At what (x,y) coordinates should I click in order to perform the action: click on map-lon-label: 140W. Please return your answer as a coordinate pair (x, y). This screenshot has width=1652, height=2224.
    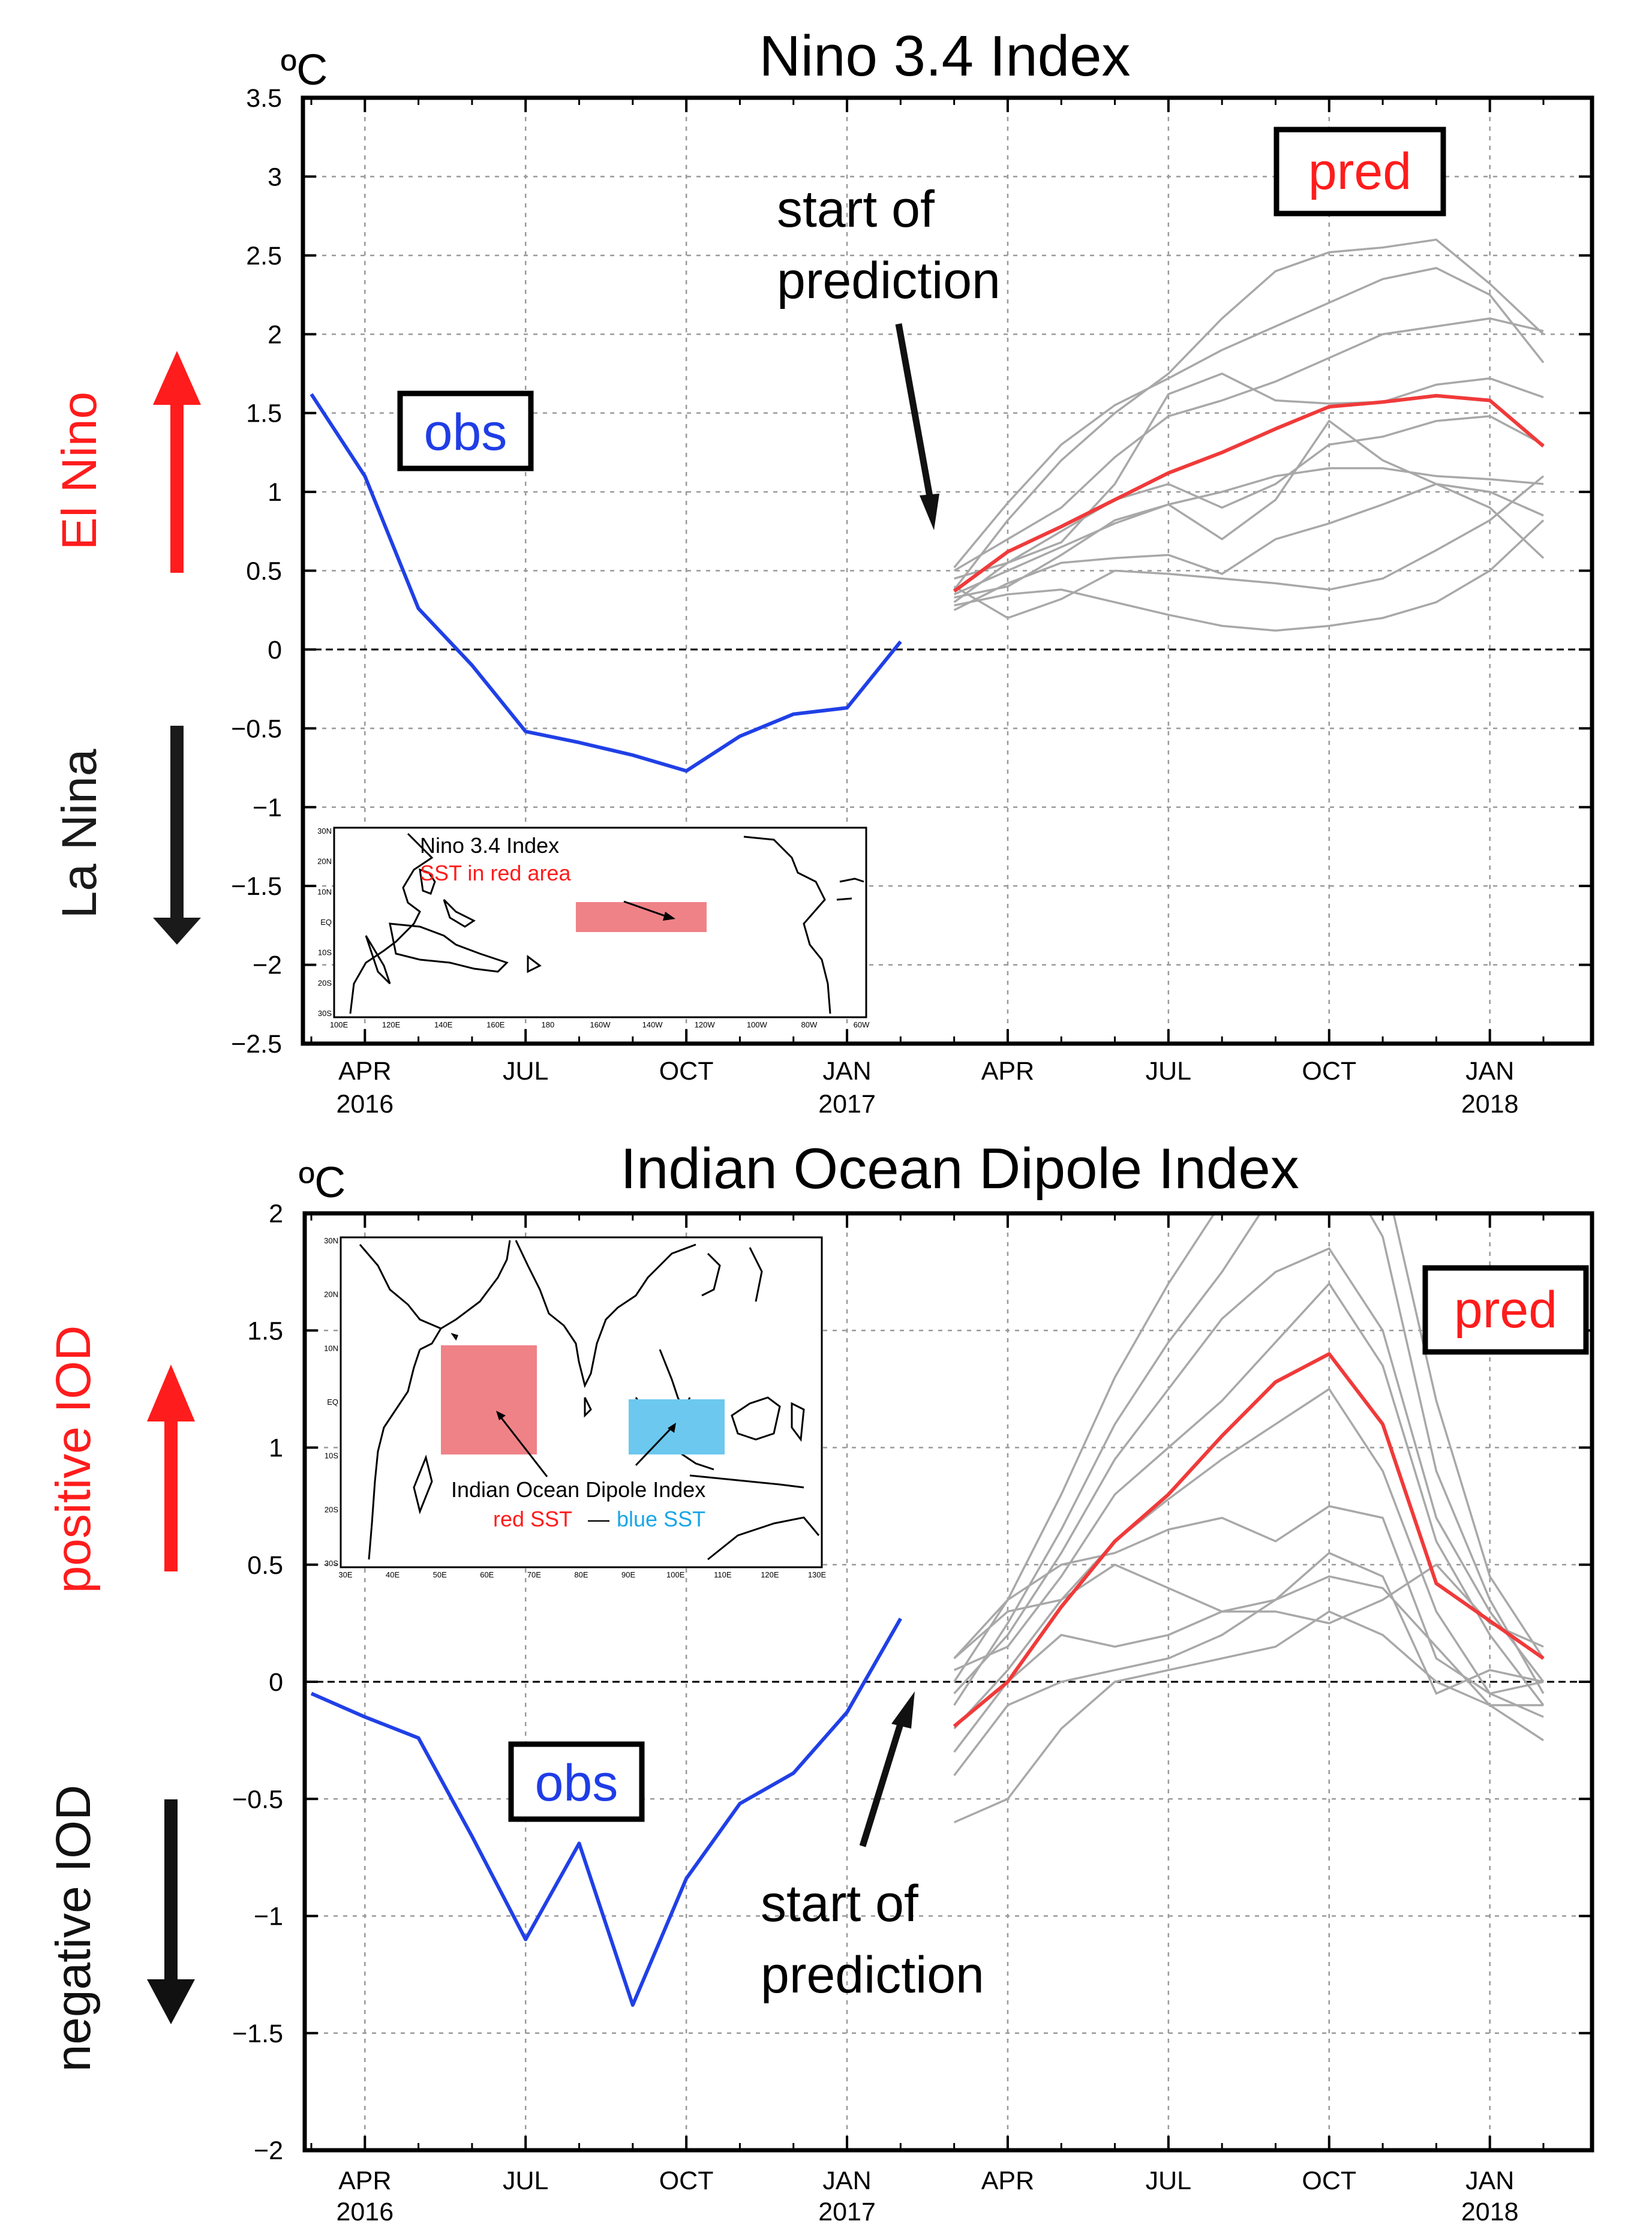
    Looking at the image, I should click on (652, 1024).